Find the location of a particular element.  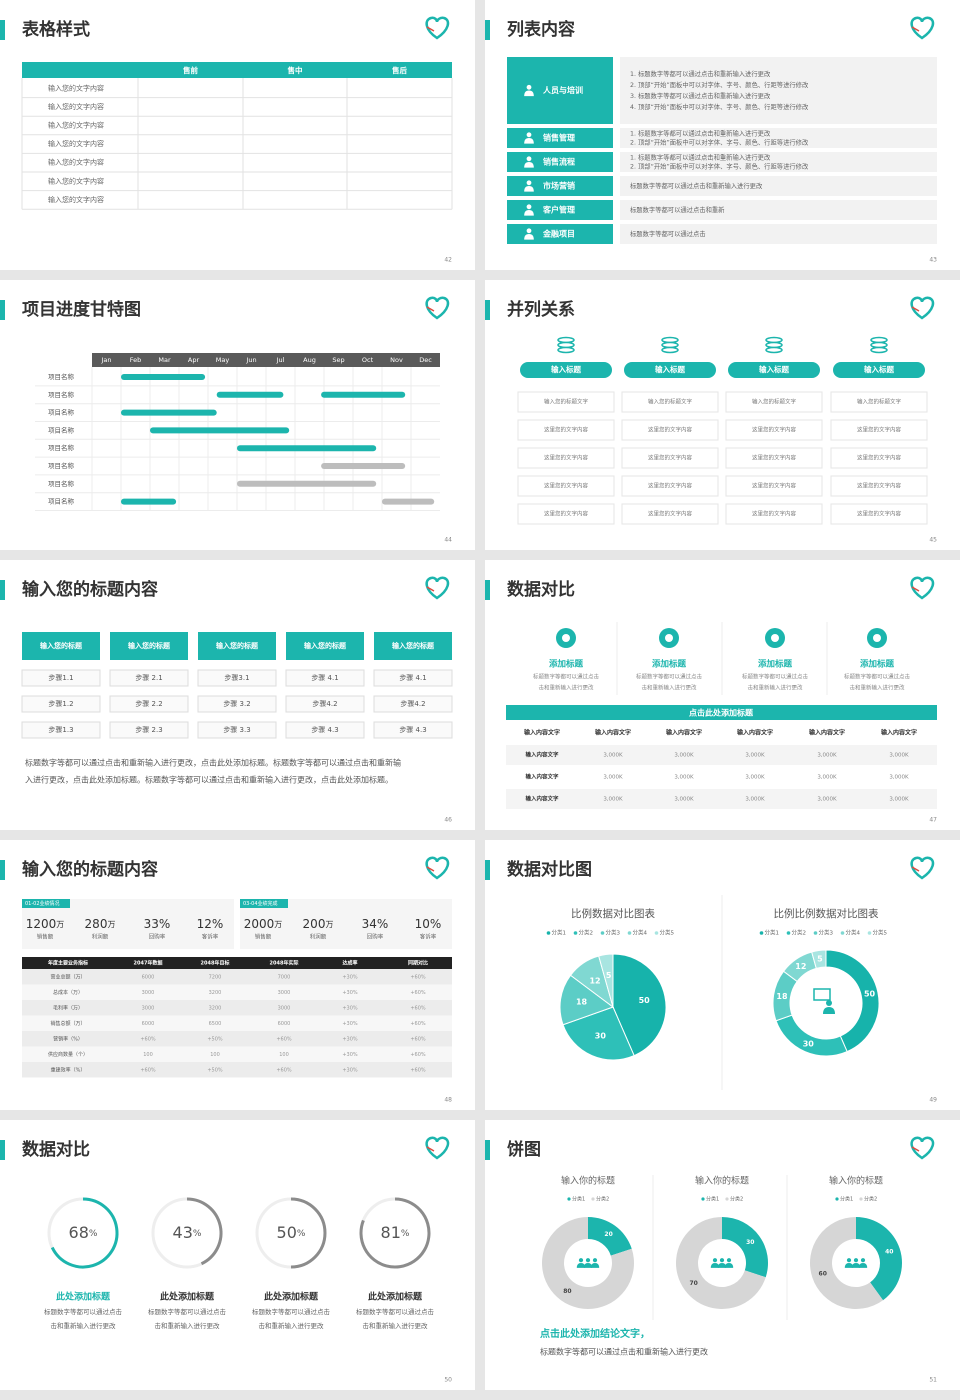

list-label: 人员与培训 is located at coordinates (563, 90).